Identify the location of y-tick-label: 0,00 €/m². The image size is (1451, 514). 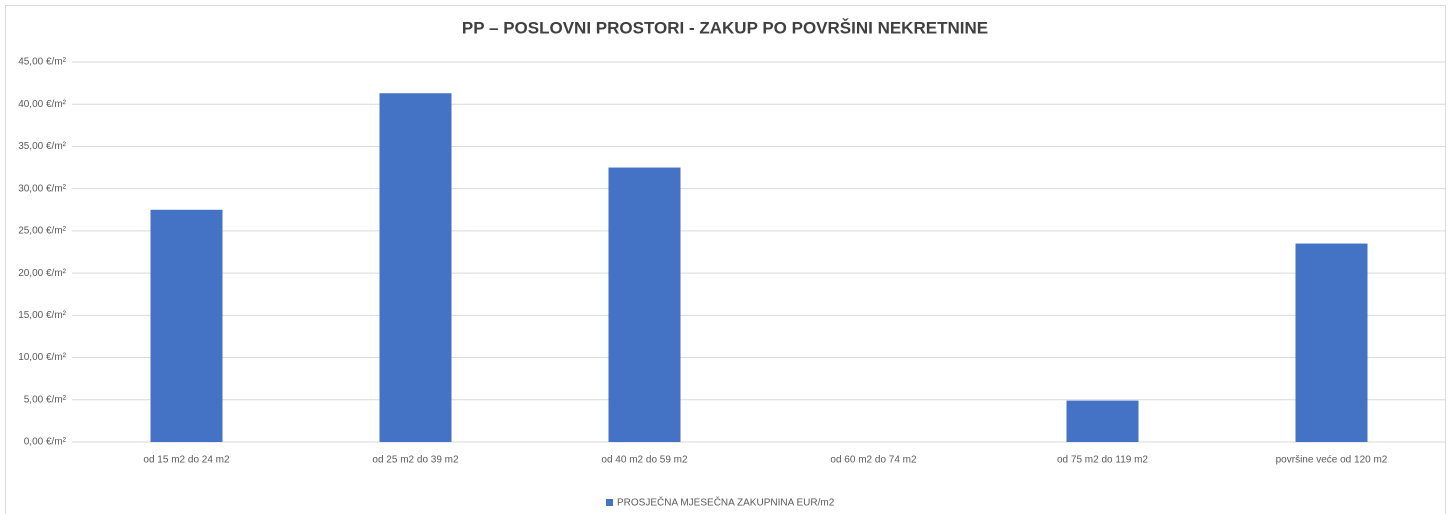
(45, 442).